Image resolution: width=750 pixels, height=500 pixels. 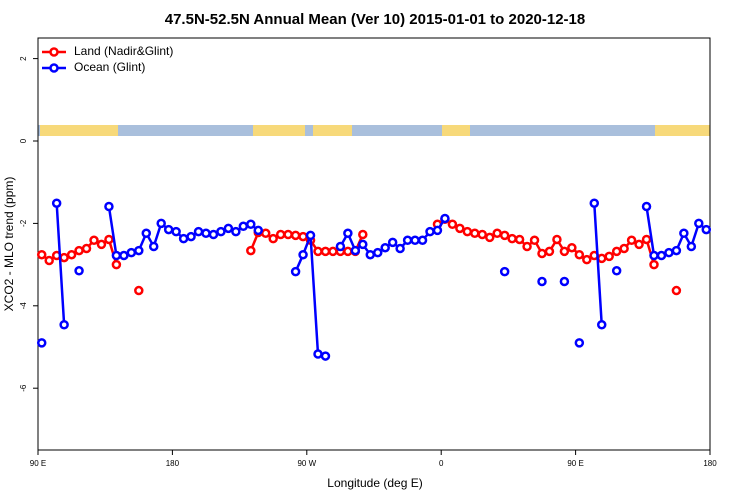 What do you see at coordinates (374, 483) in the screenshot?
I see `x-axis-label: Longitude (deg E)` at bounding box center [374, 483].